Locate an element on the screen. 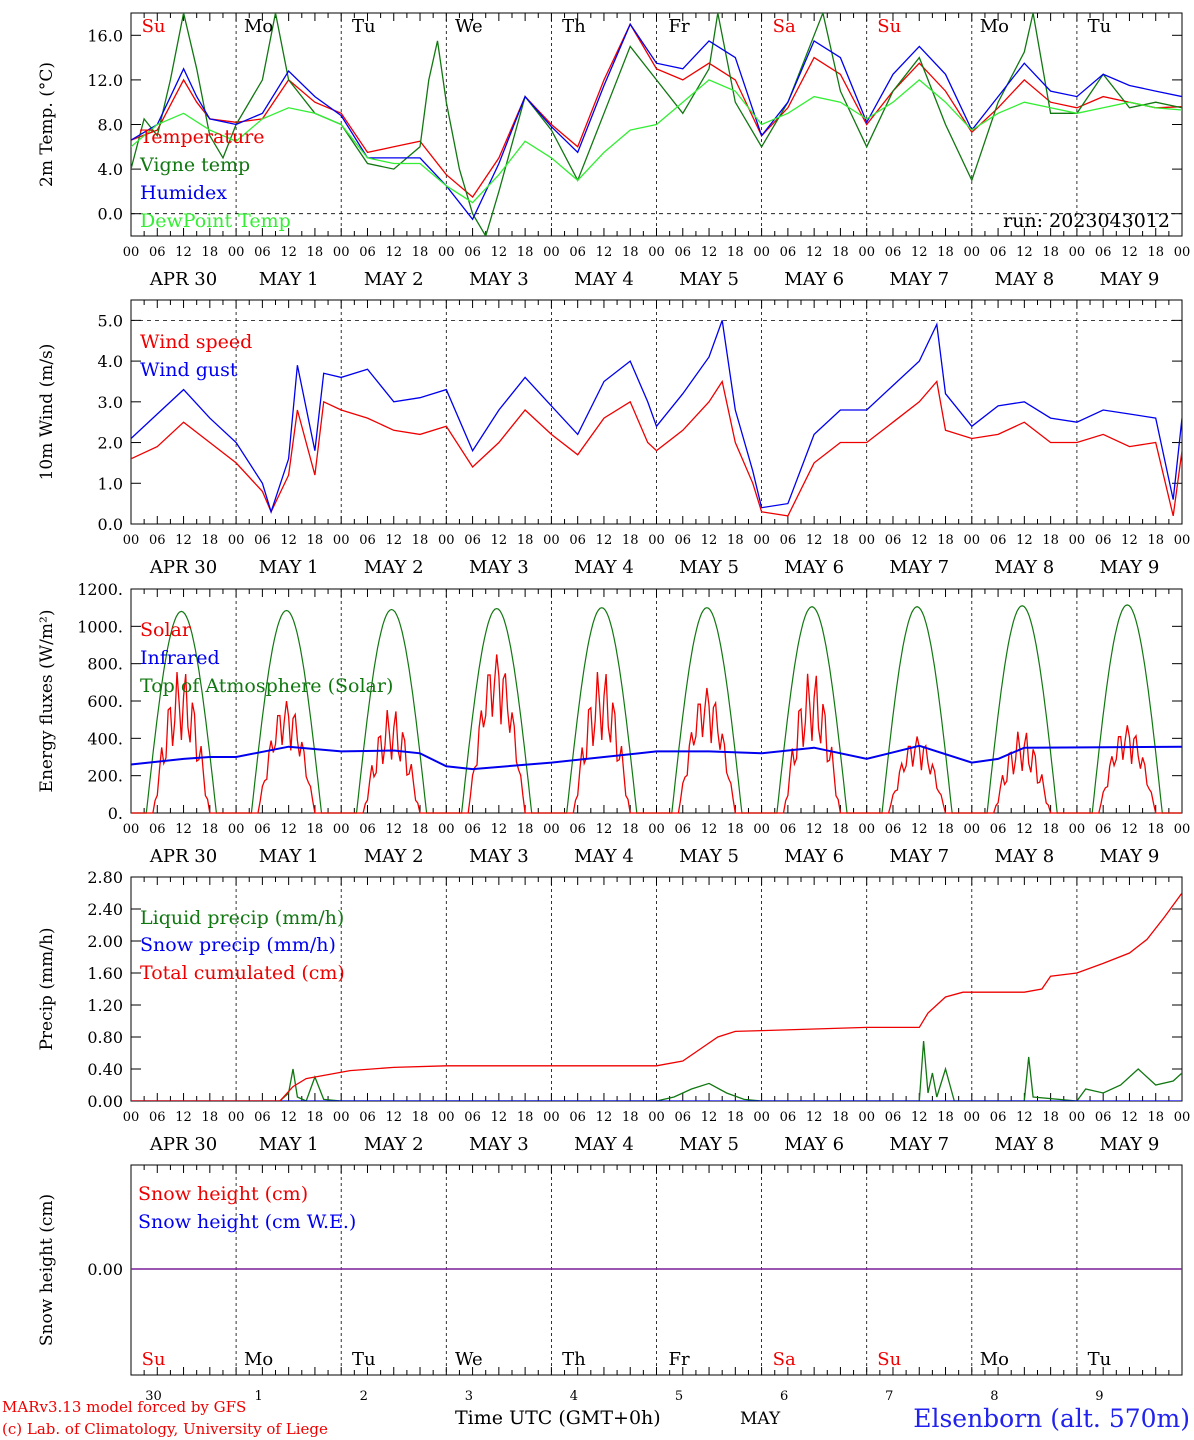  day-number: 6 is located at coordinates (784, 1396).